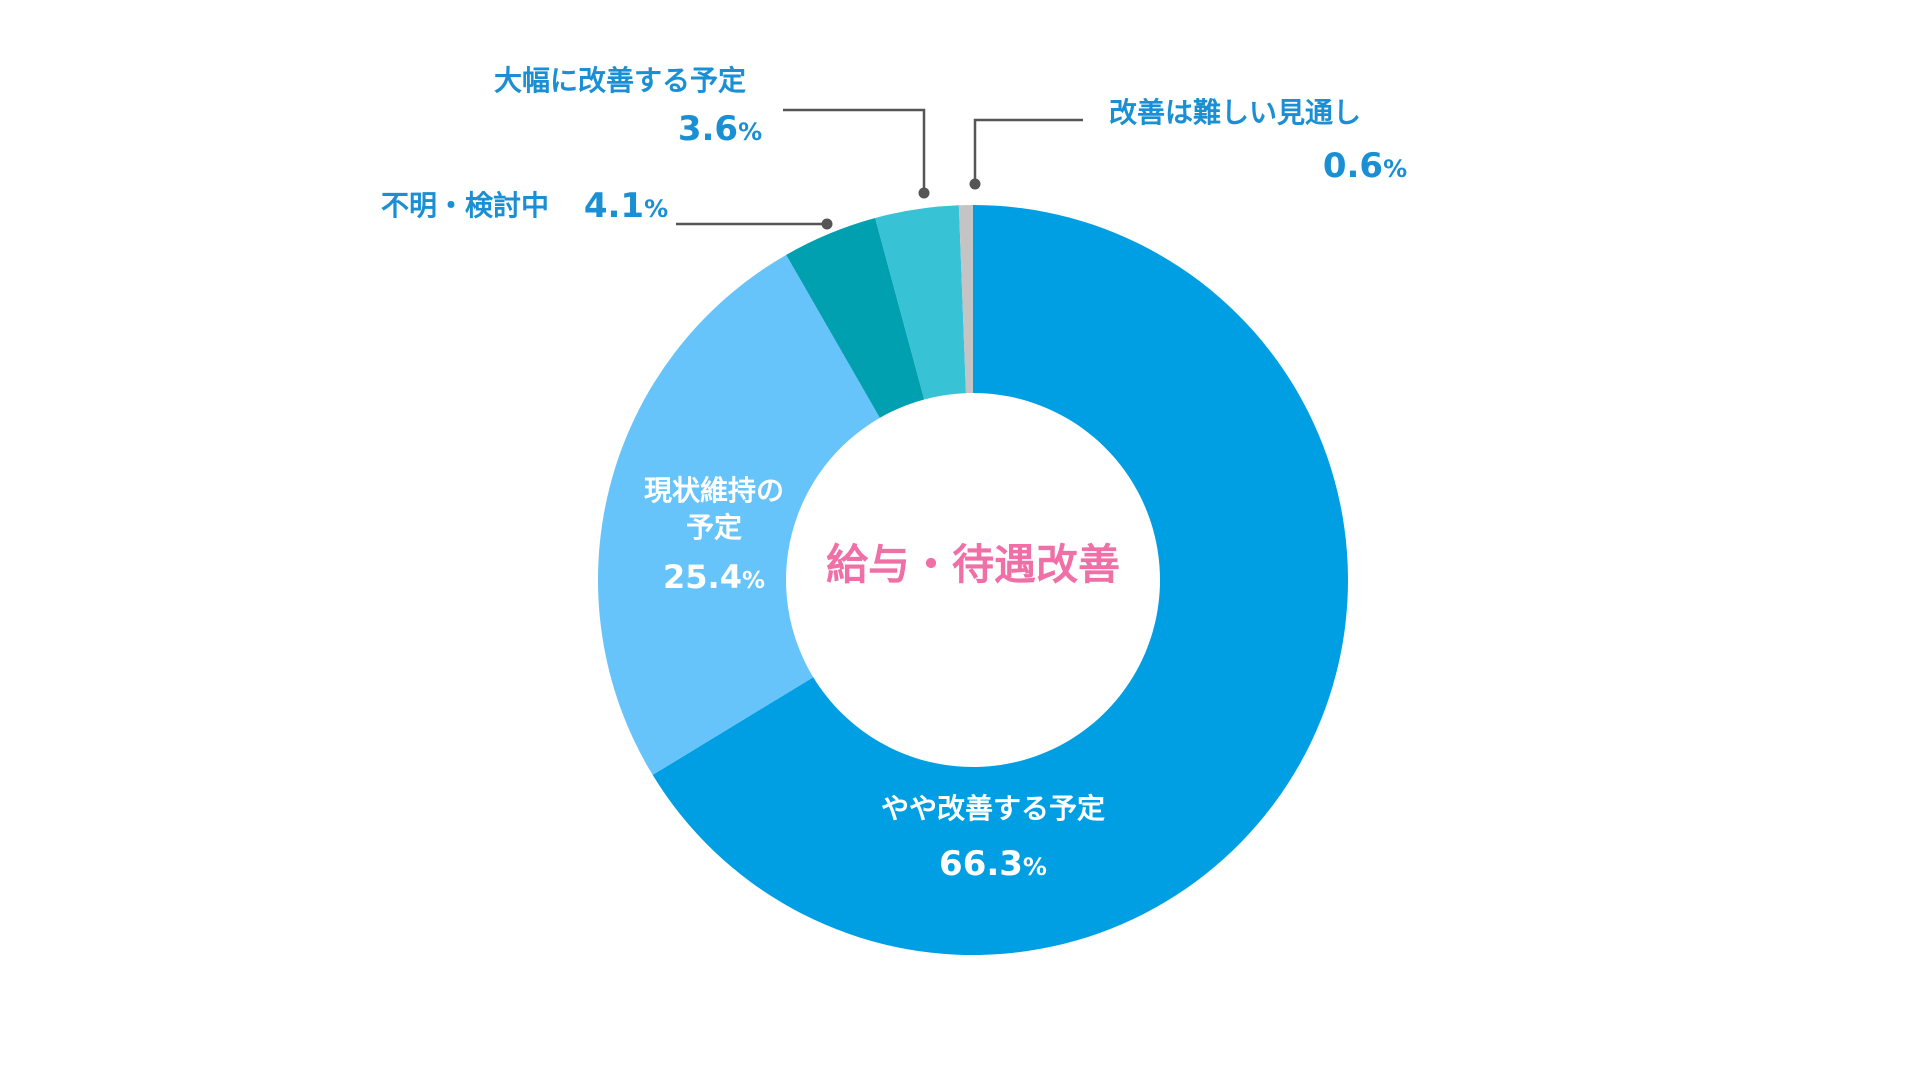 Image resolution: width=1920 pixels, height=1080 pixels. Describe the element at coordinates (1235, 112) in the screenshot. I see `slice-label-4: 改善は難しい見通し` at that location.